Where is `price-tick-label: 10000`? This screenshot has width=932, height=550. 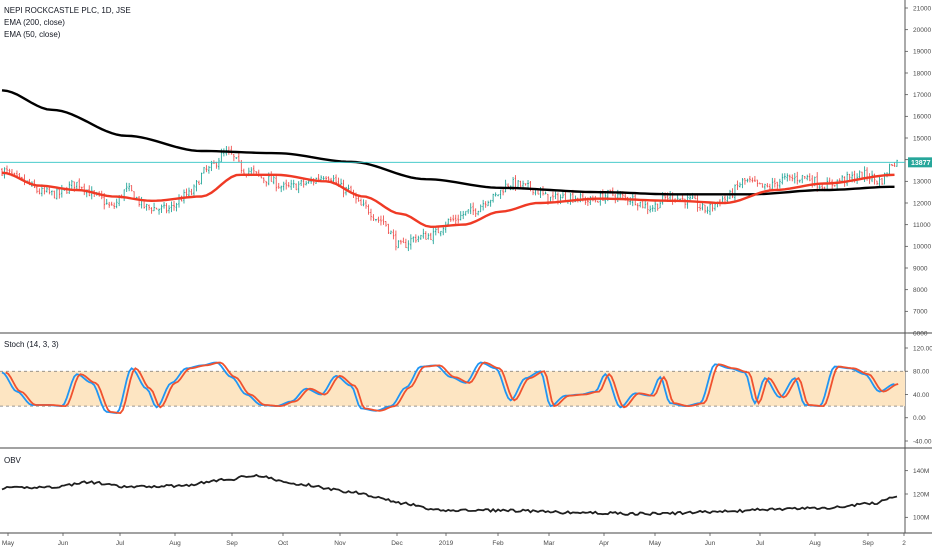 price-tick-label: 10000 is located at coordinates (922, 247).